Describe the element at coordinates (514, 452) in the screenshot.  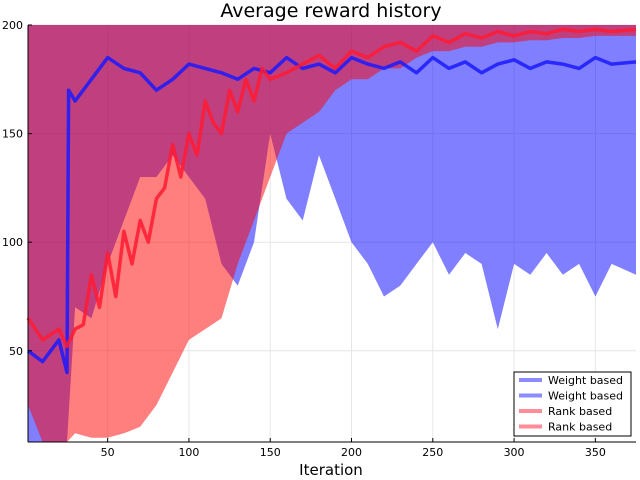
I see `x-tick-label: 300` at that location.